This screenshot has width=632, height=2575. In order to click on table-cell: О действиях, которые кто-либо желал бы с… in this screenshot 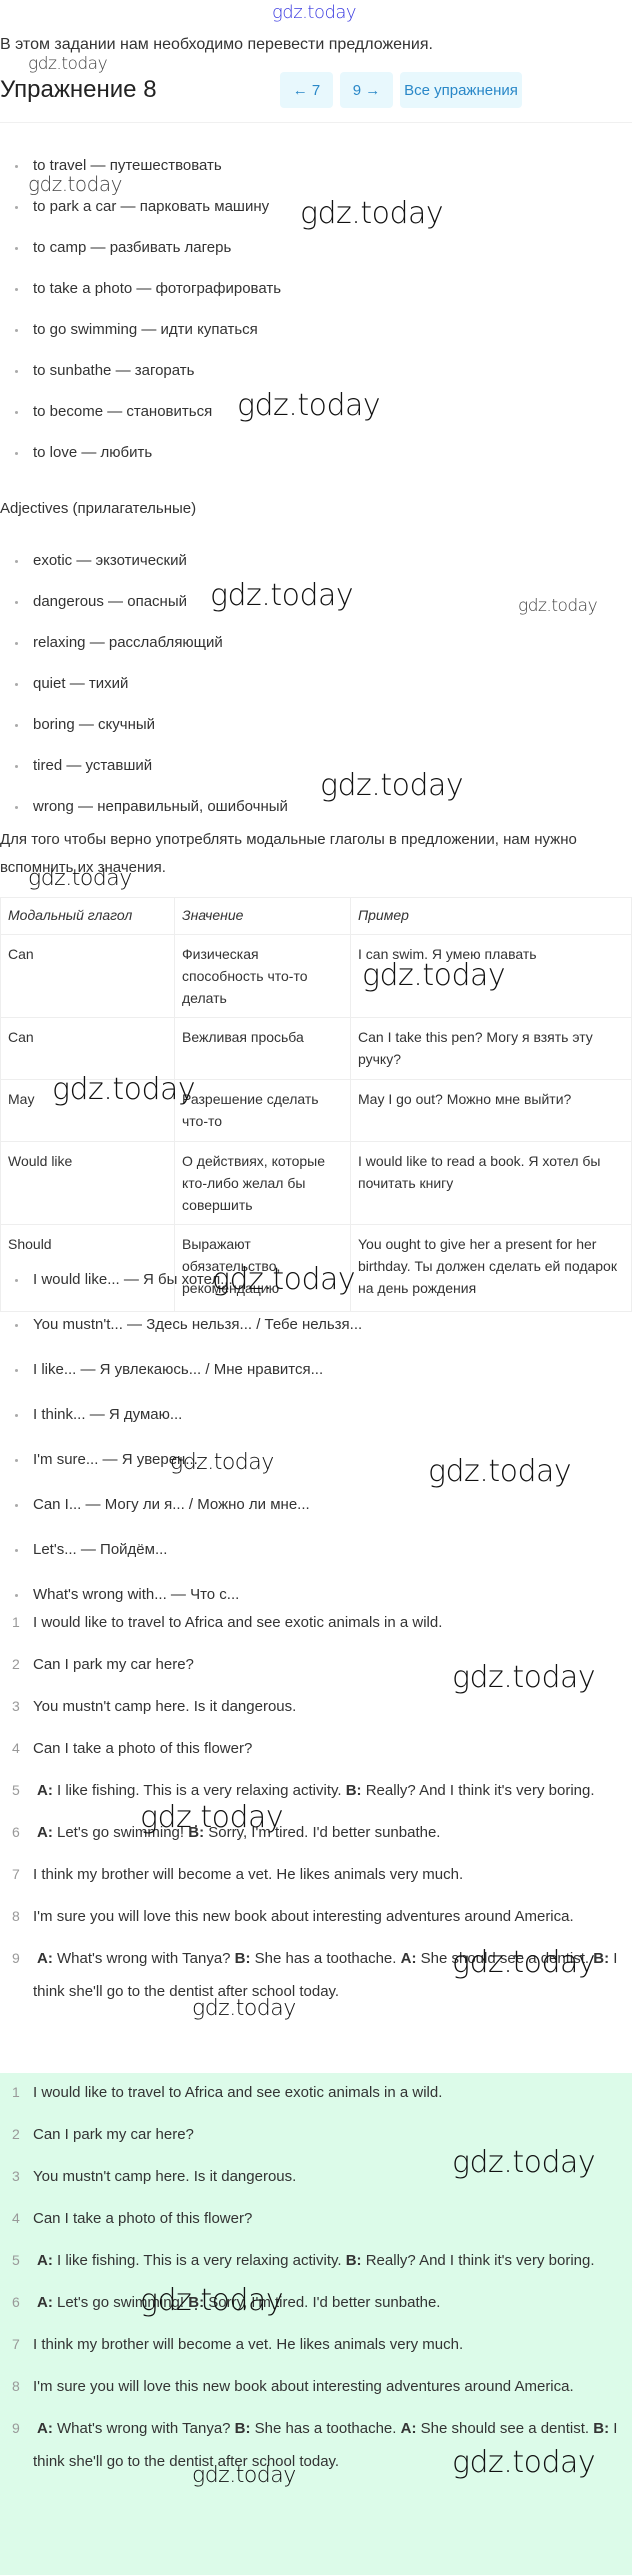, I will do `click(262, 1183)`.